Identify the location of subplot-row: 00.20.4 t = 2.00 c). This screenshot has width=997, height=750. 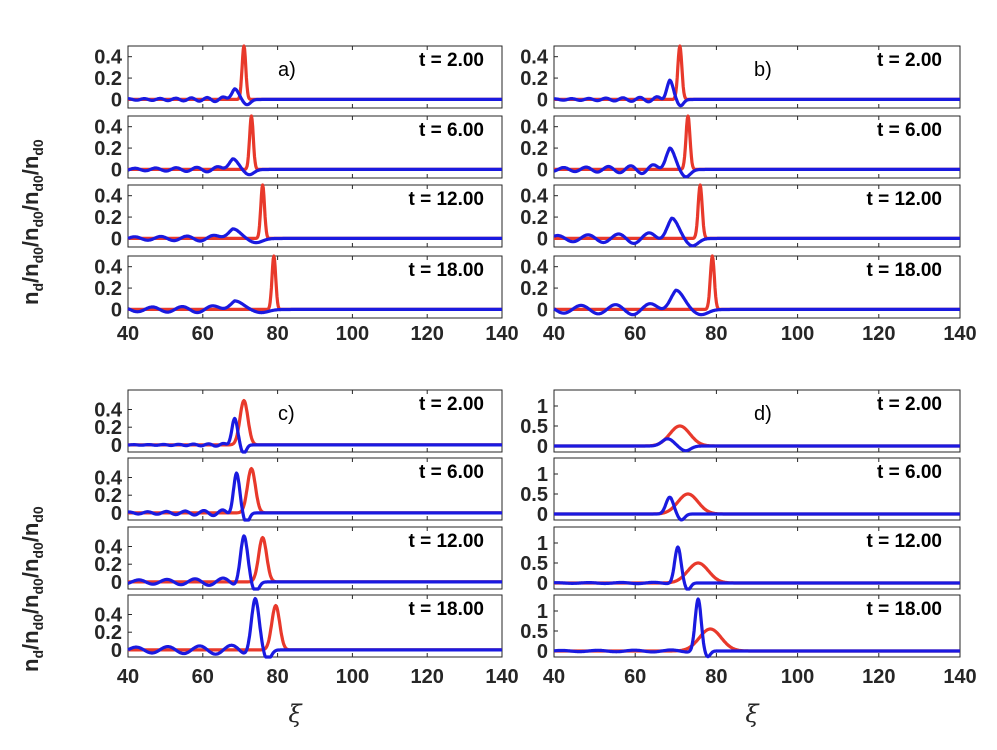
(298, 423).